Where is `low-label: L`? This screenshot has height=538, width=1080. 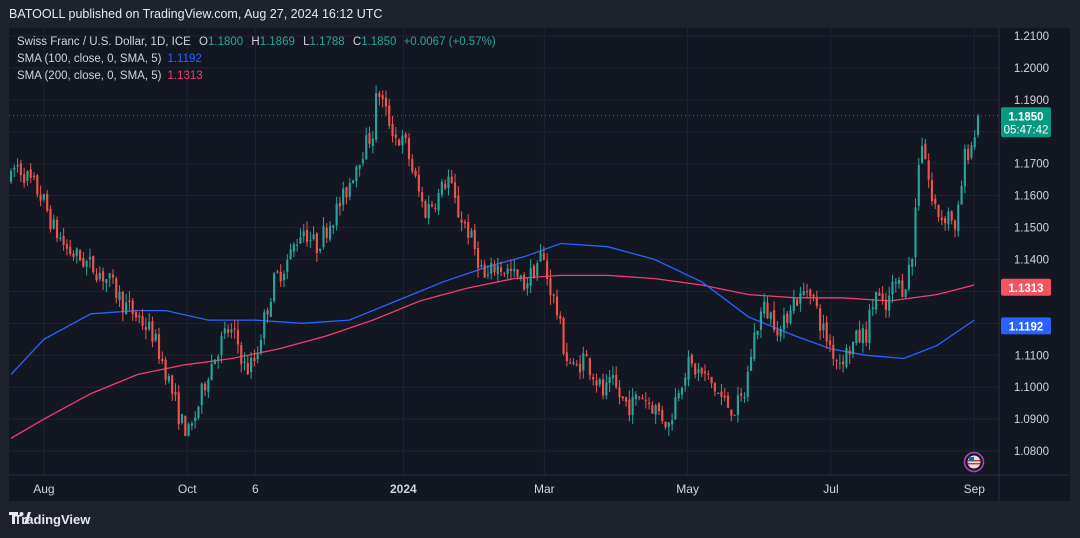 low-label: L is located at coordinates (306, 42).